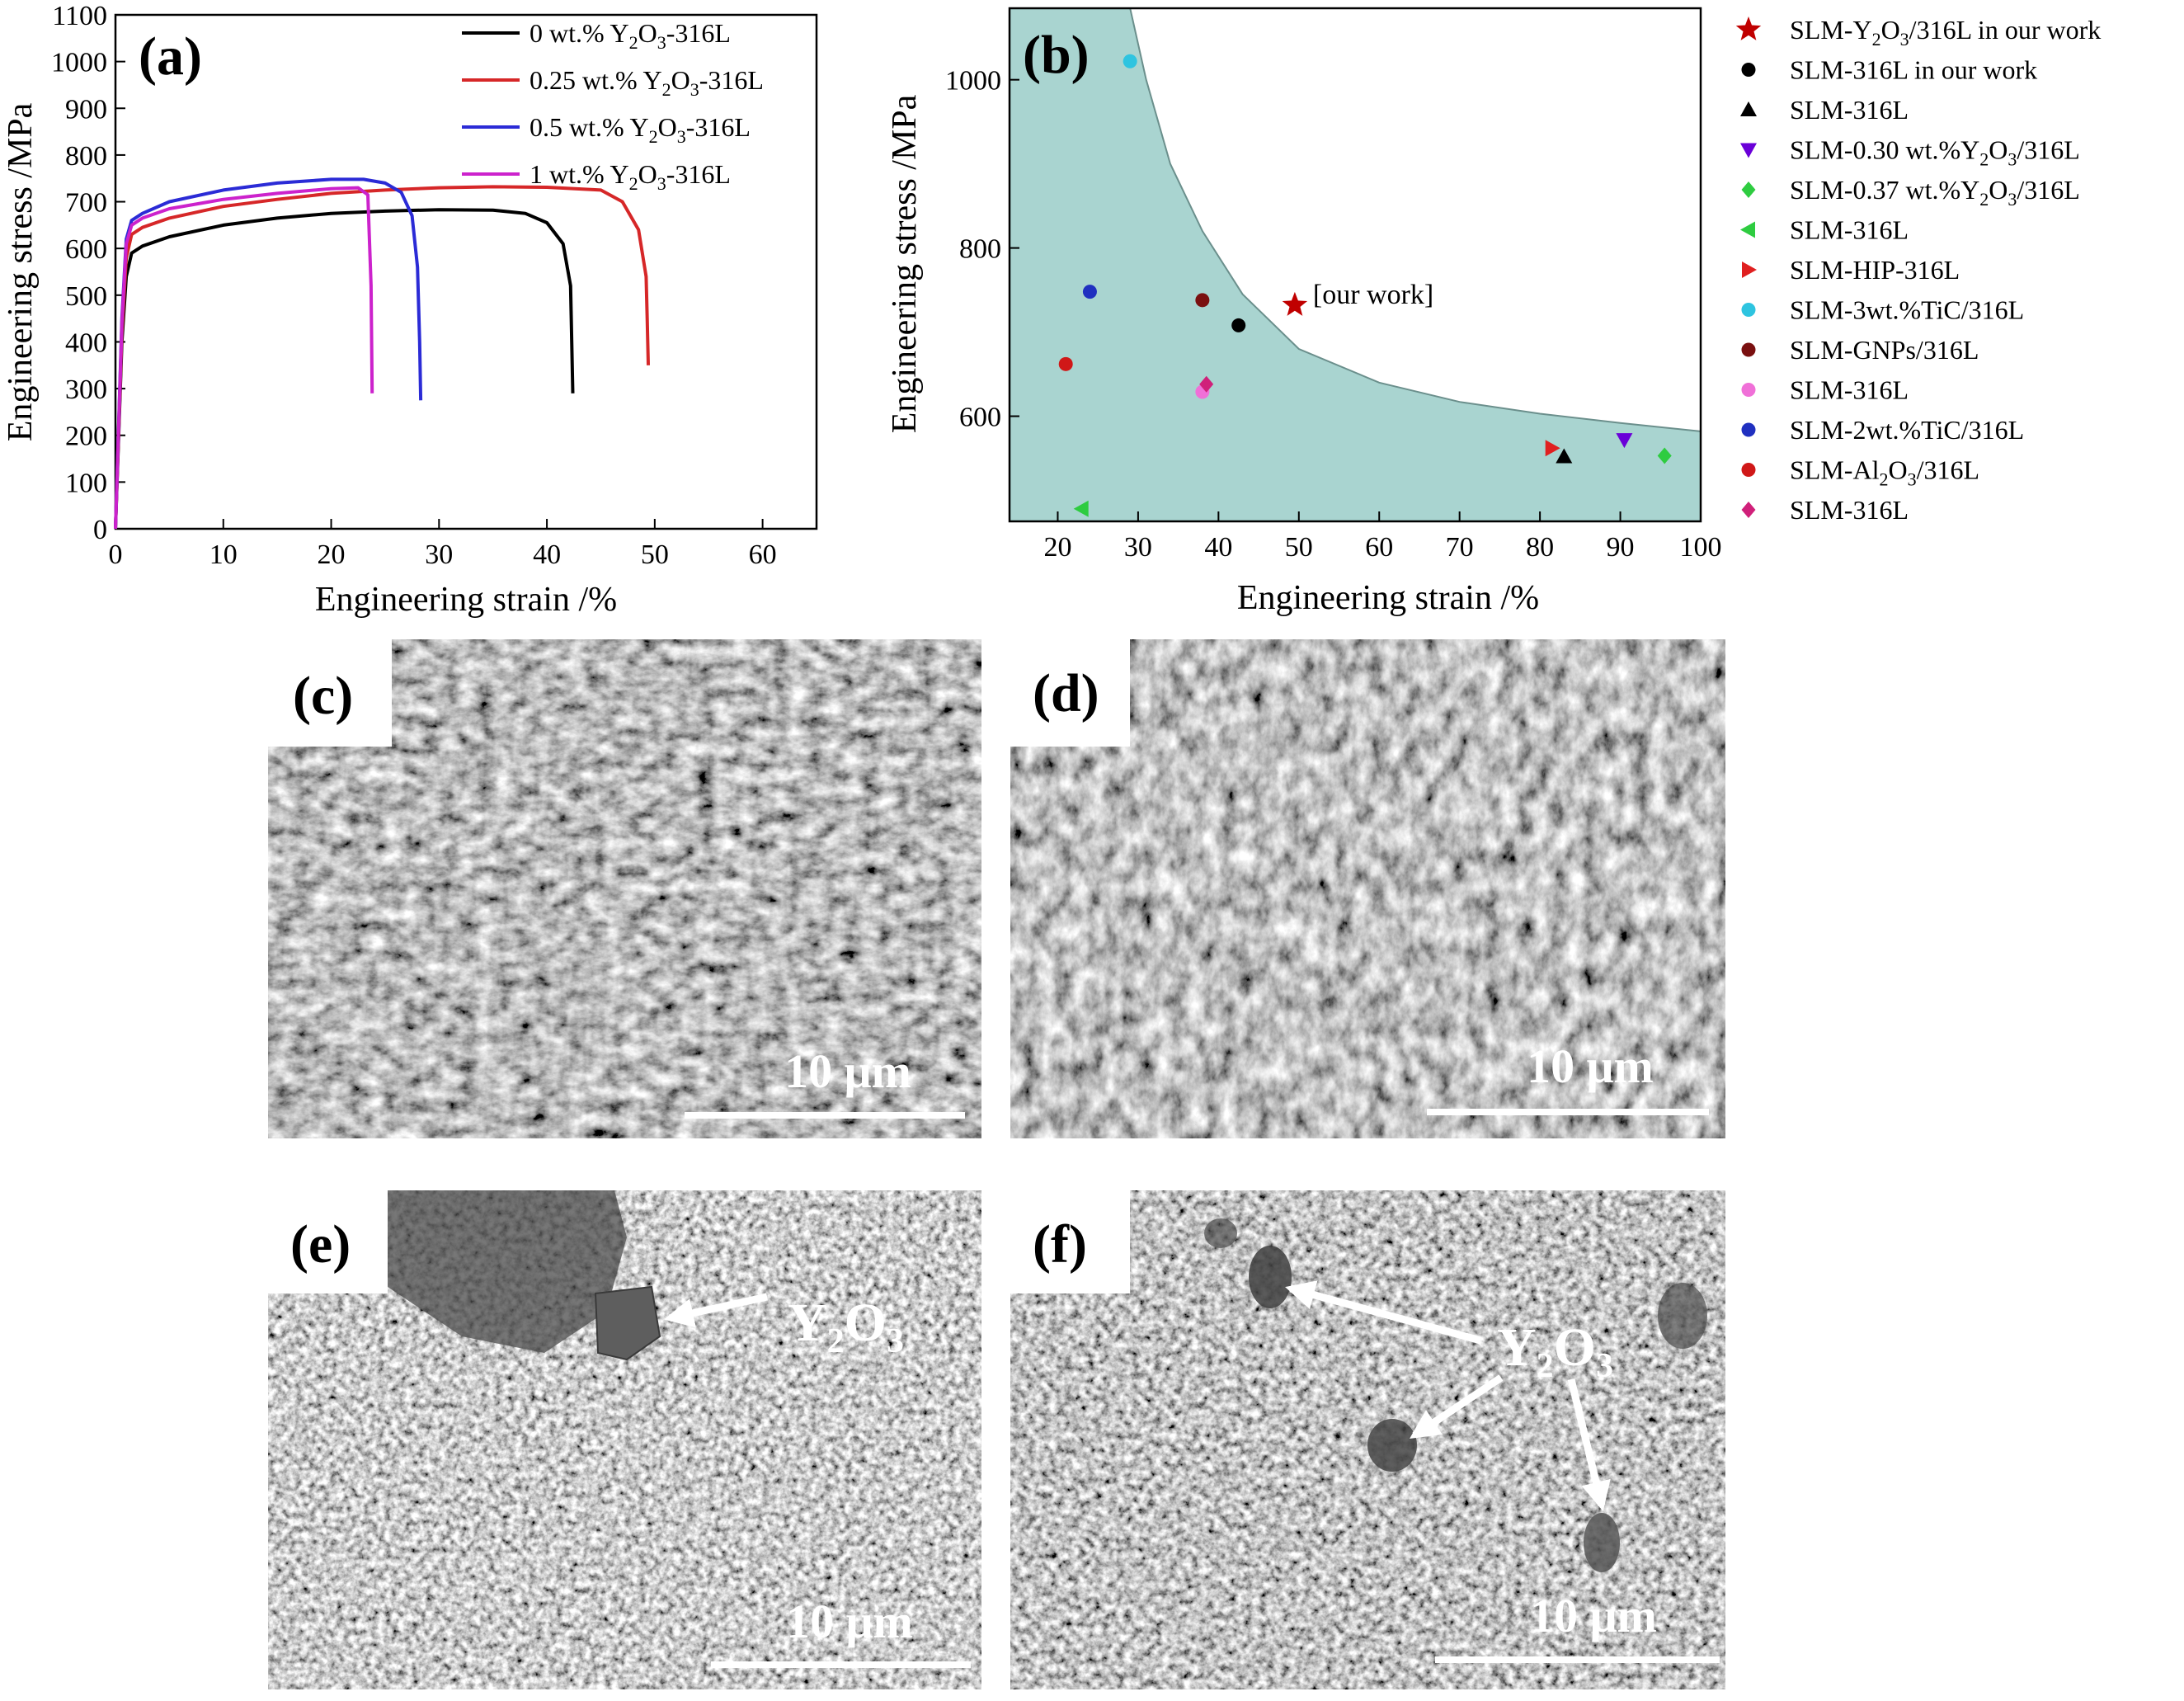 The width and height of the screenshot is (2184, 1701). What do you see at coordinates (1555, 1351) in the screenshot?
I see `panel-f-y2o3-label: Y2O3` at bounding box center [1555, 1351].